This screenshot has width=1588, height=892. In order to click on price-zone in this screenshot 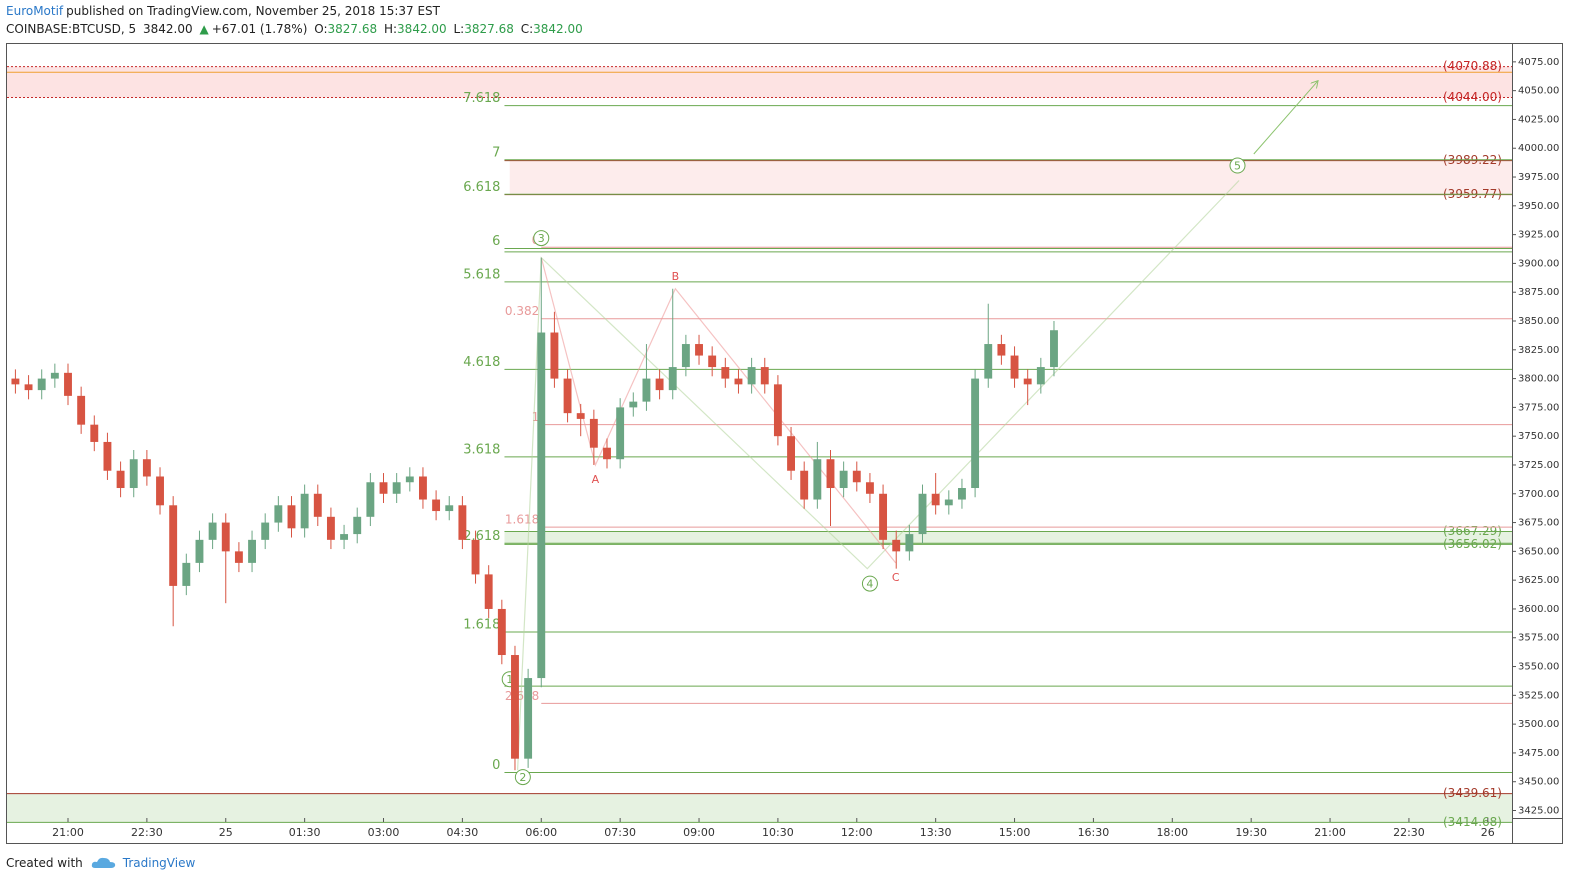, I will do `click(1010, 177)`.